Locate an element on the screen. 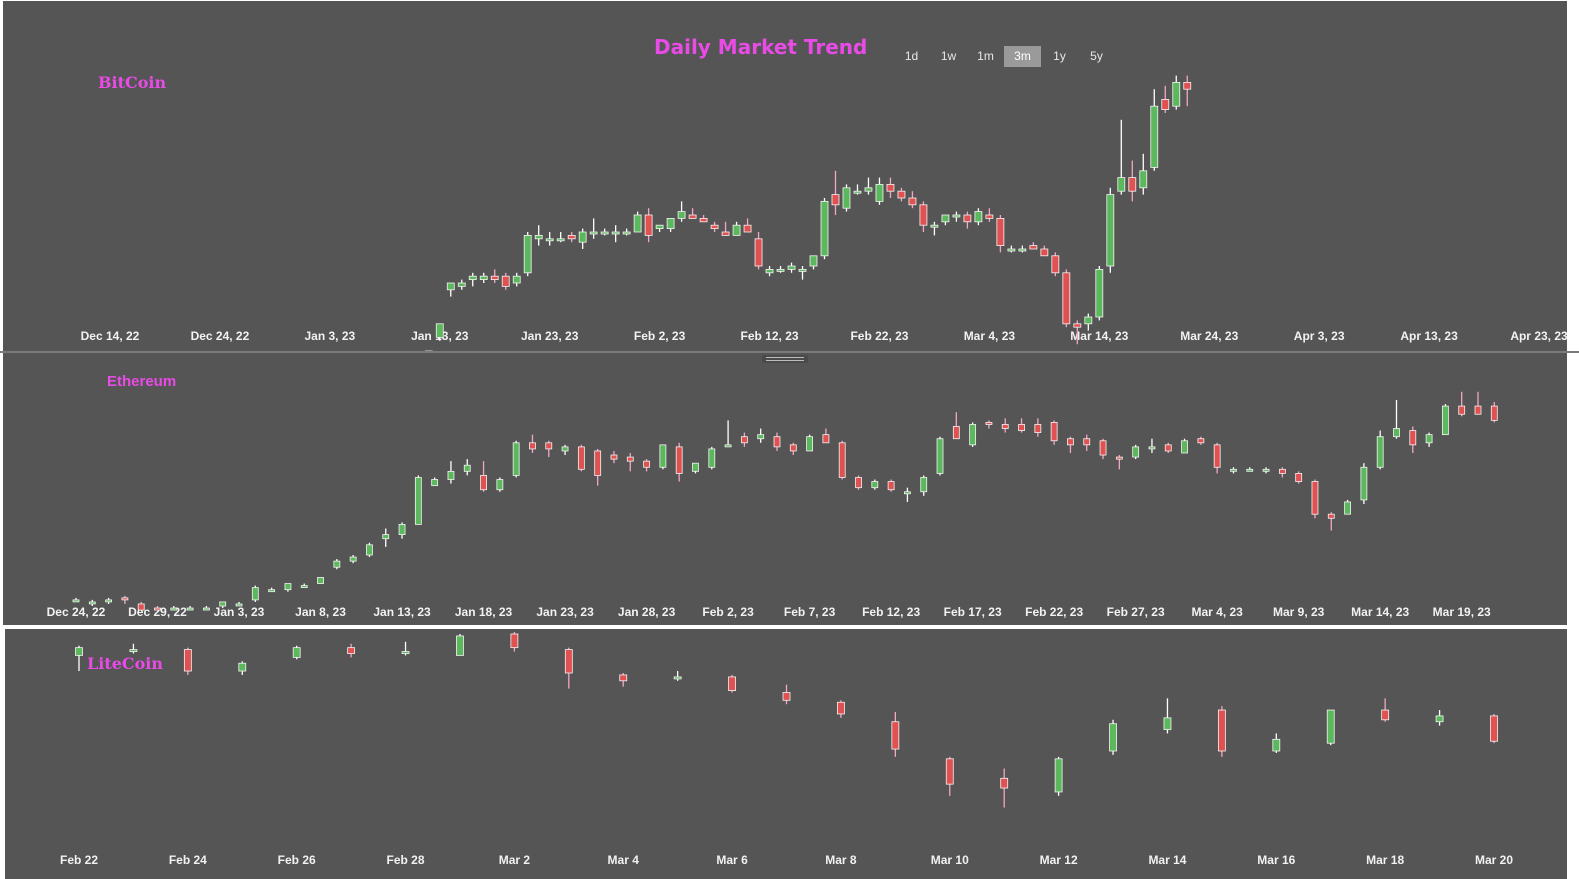  range-button-3m: 3m is located at coordinates (1022, 56).